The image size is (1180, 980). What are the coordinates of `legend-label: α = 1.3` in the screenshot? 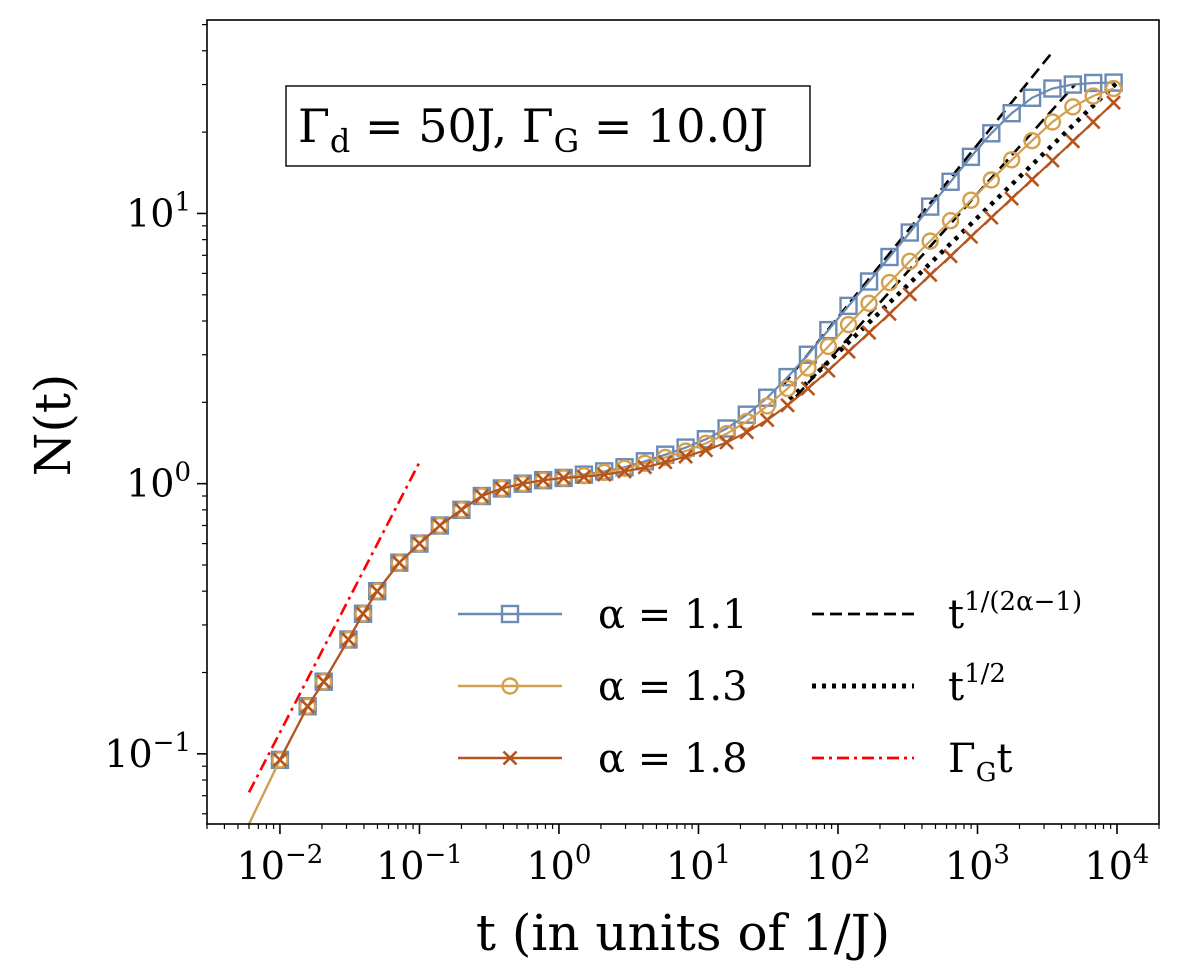 It's located at (673, 687).